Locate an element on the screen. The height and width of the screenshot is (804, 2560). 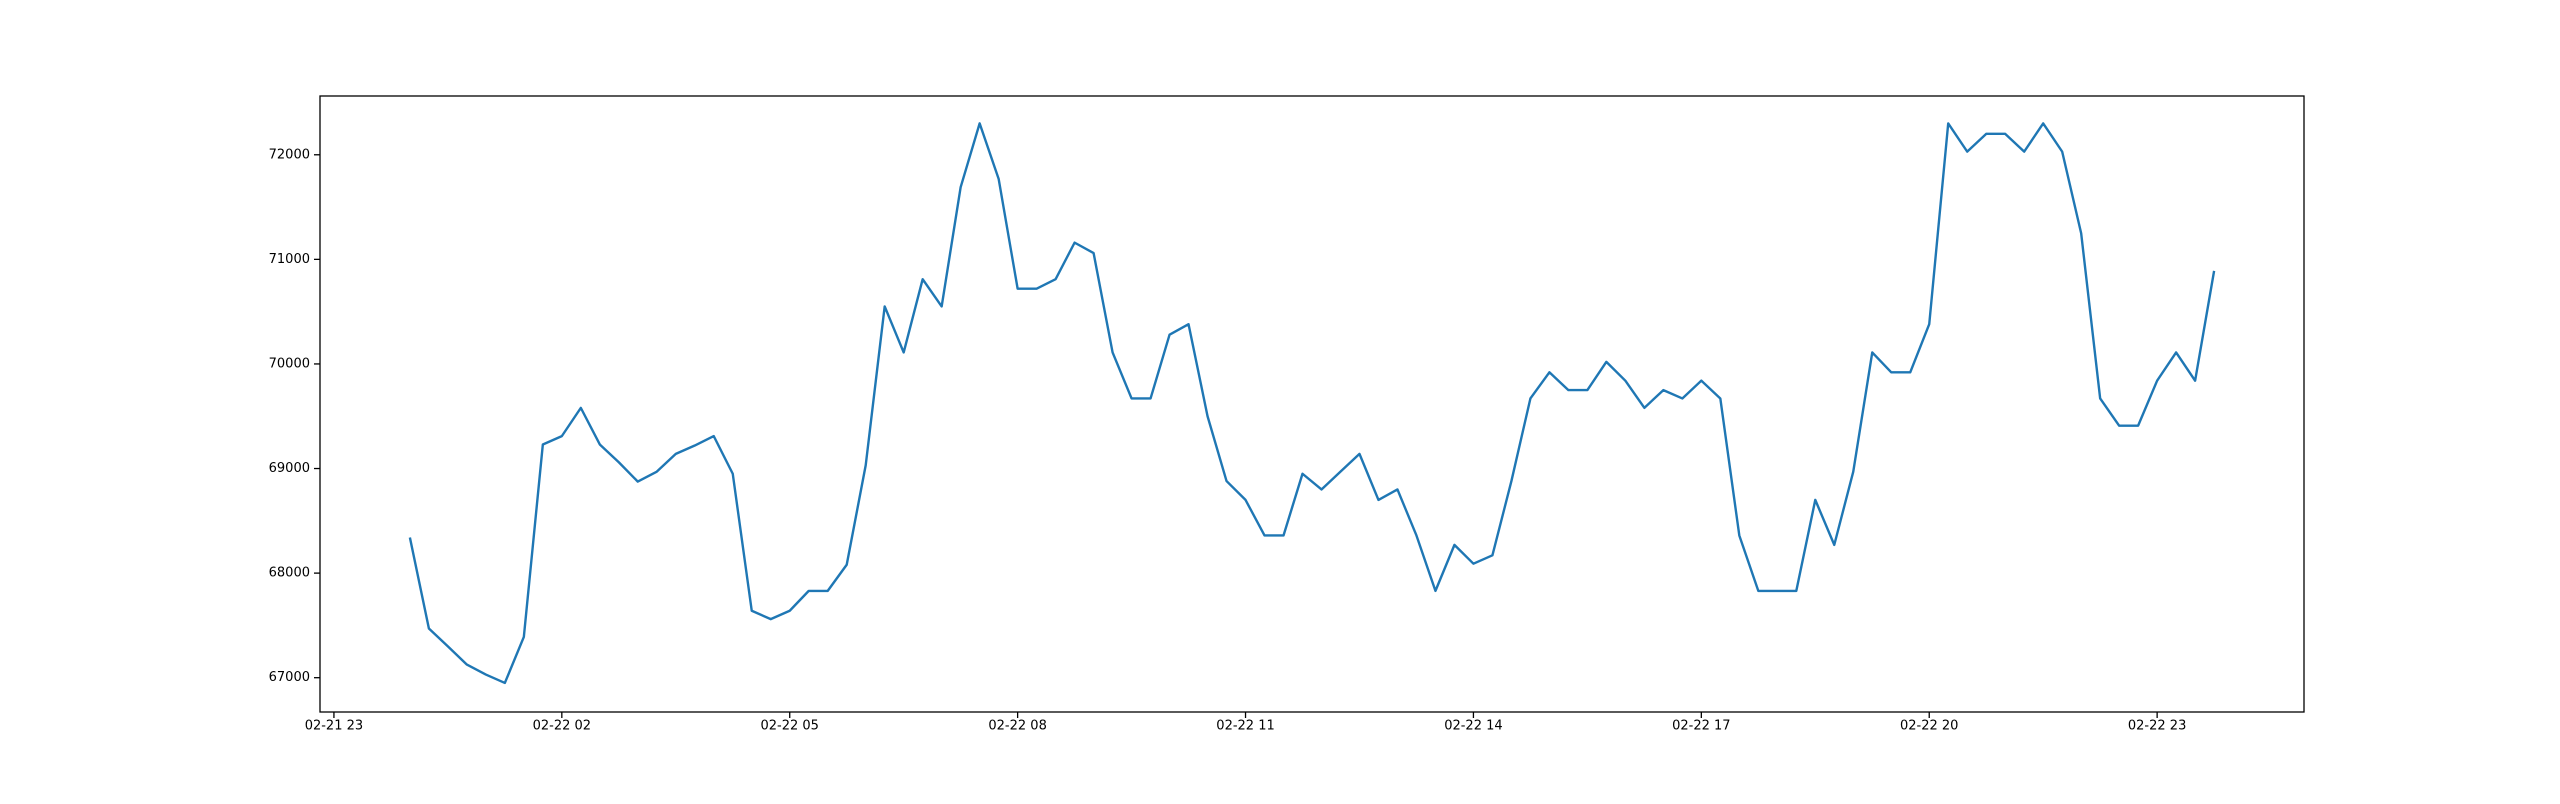
y-tick-label: 72000 is located at coordinates (289, 154).